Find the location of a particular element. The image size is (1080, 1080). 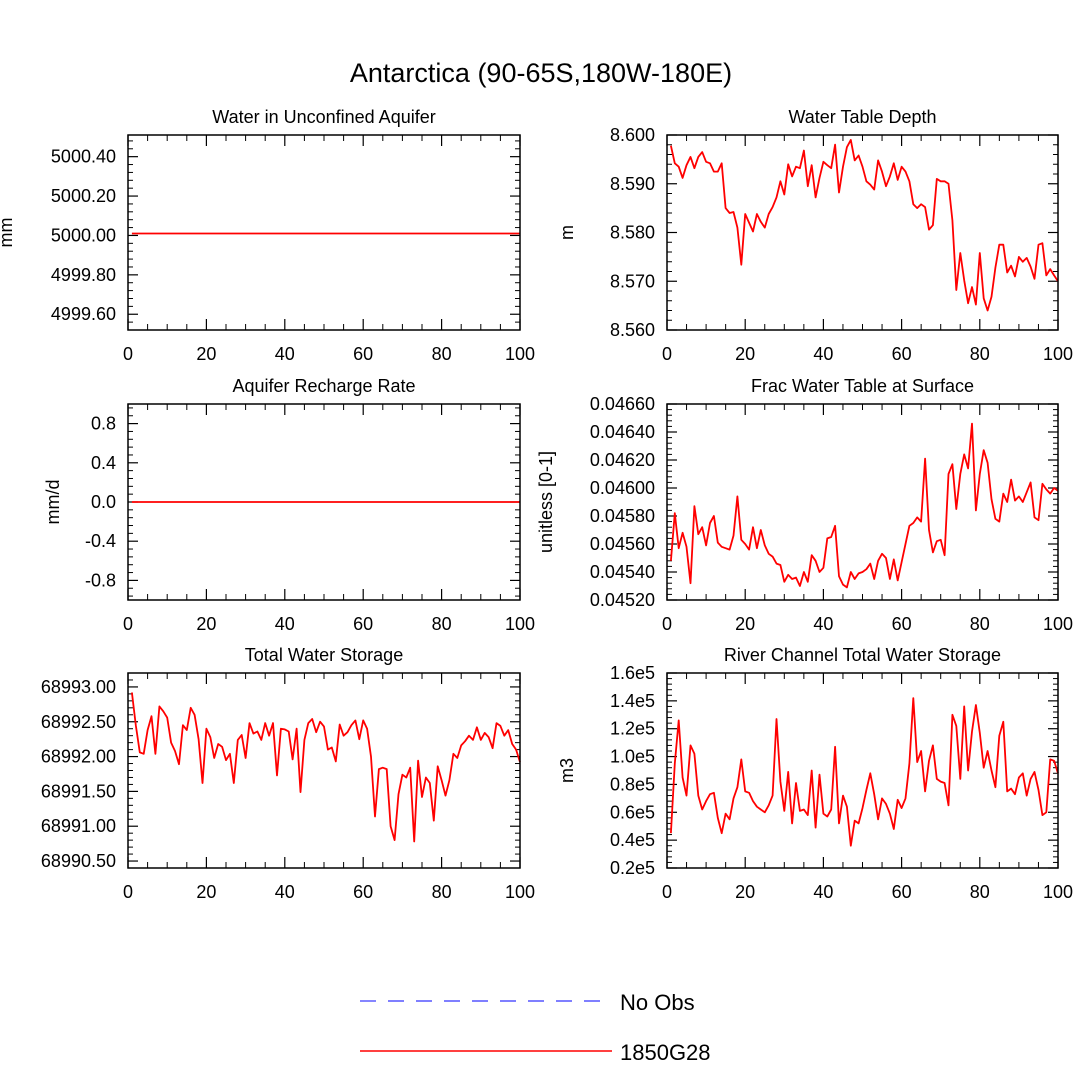

y-tick-label: 68990.50 is located at coordinates (78, 861).